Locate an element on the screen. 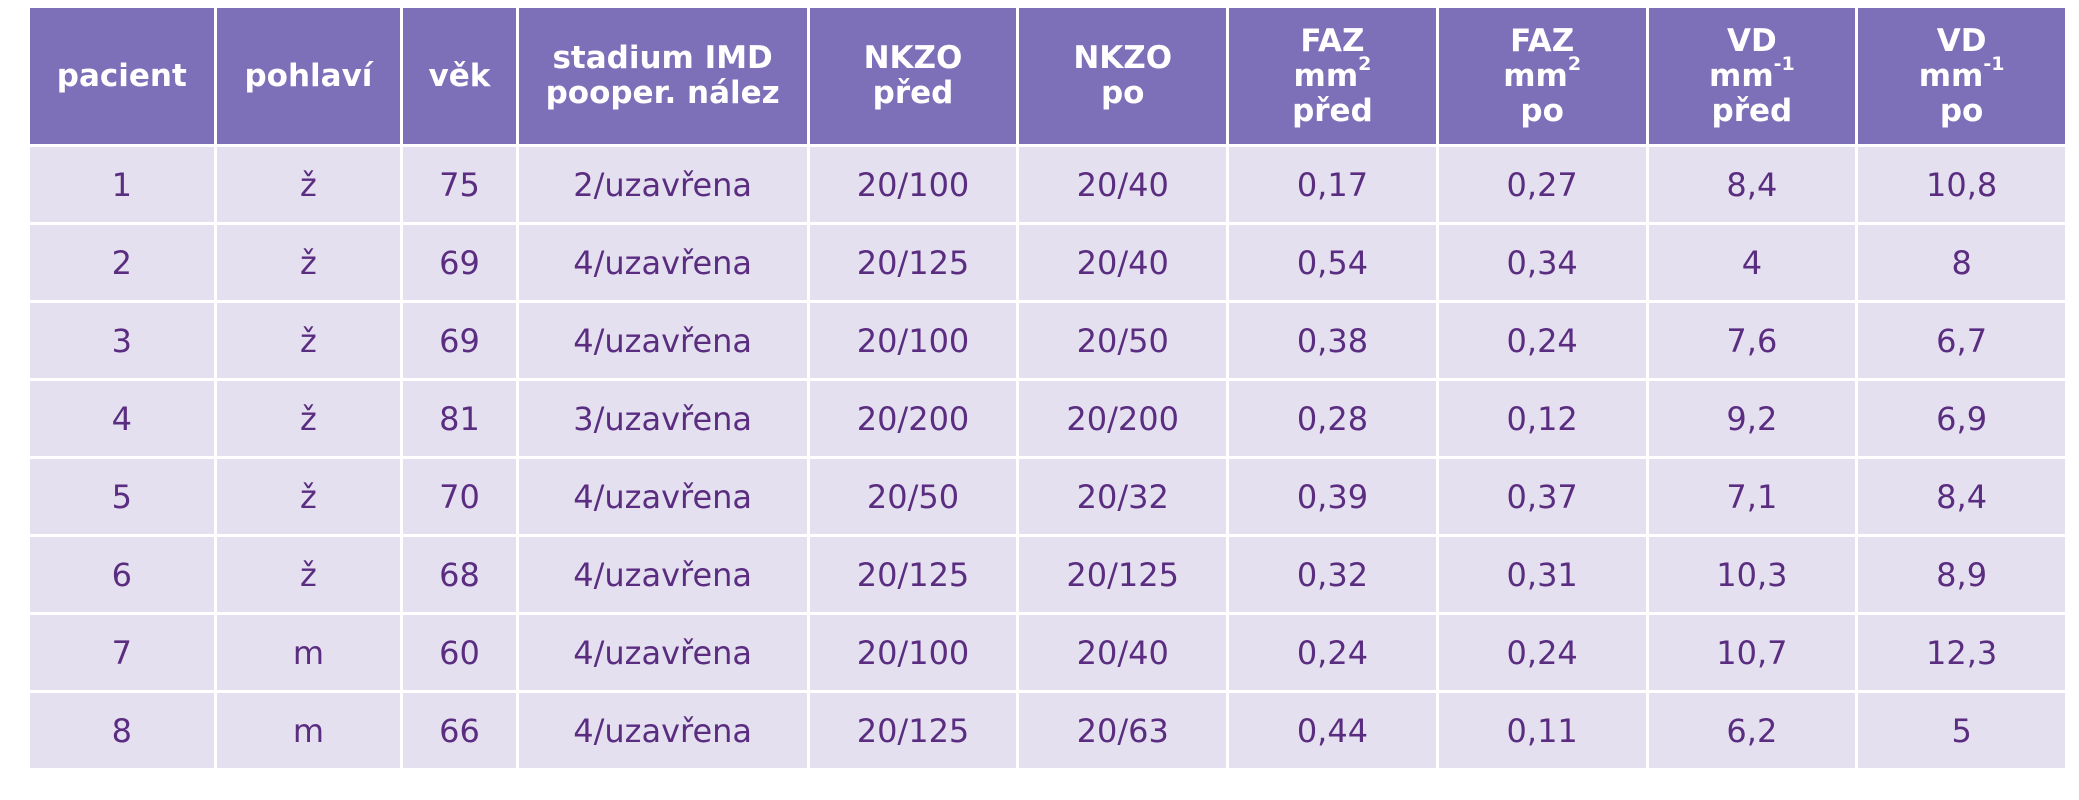 Image resolution: width=2079 pixels, height=800 pixels. column-header-vek: věk is located at coordinates (459, 76).